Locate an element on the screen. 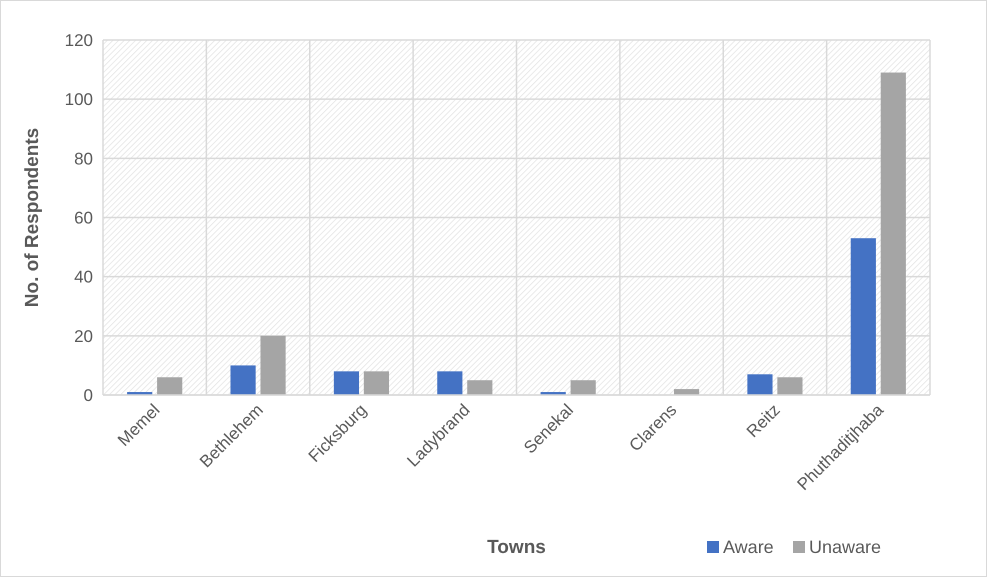 The image size is (987, 577). y-tick-label: 120 is located at coordinates (78, 40).